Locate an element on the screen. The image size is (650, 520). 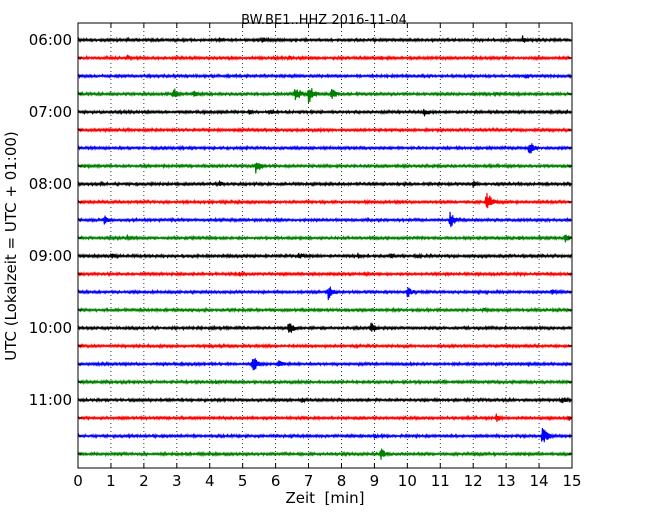
x-tick-label: 8 is located at coordinates (342, 481).